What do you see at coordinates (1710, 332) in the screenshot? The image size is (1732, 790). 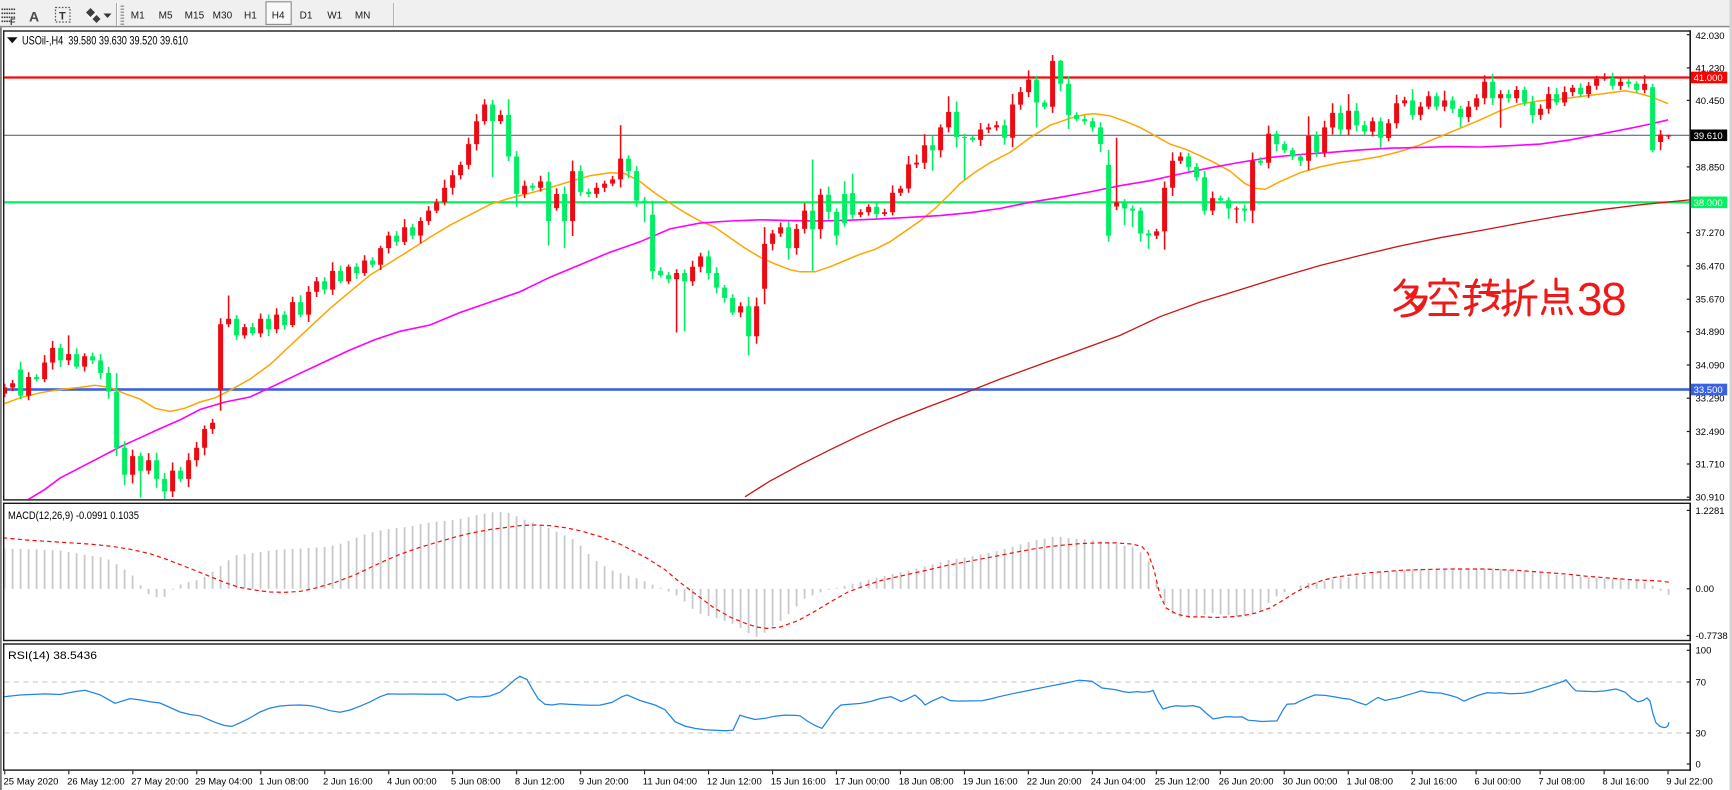 I see `svg-text: 34.890` at bounding box center [1710, 332].